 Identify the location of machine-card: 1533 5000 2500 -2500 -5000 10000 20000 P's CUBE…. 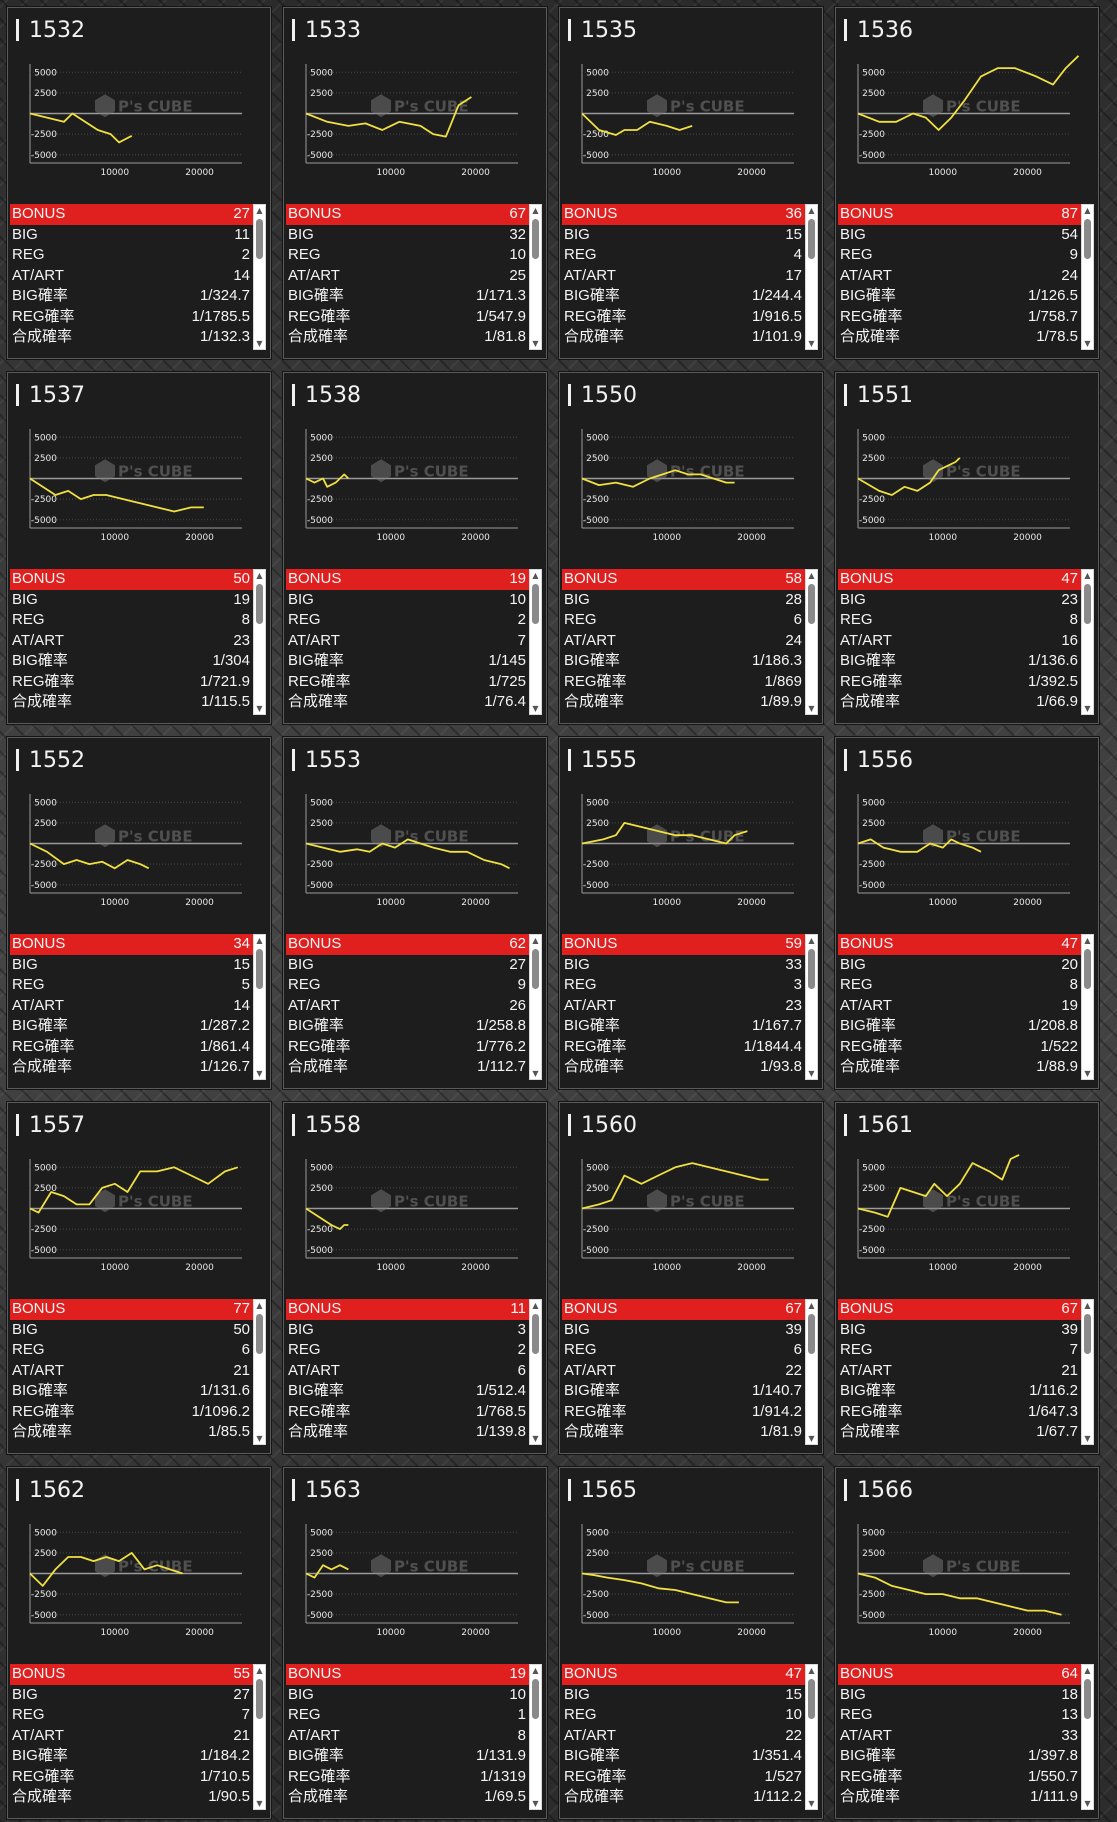
(415, 183).